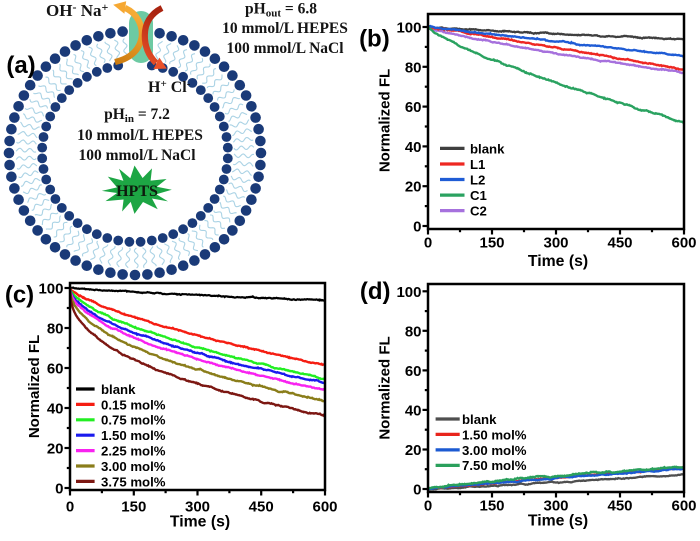 Image resolution: width=700 pixels, height=541 pixels. What do you see at coordinates (169, 87) in the screenshot?
I see `svg-text: H+ Cl-` at bounding box center [169, 87].